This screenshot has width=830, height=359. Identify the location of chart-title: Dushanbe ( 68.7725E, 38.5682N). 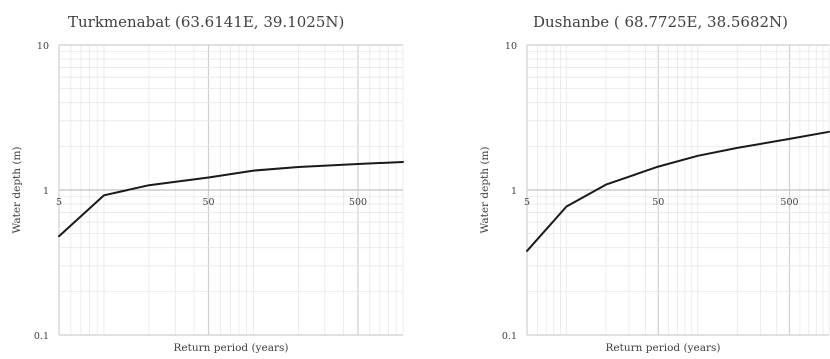
(660, 22).